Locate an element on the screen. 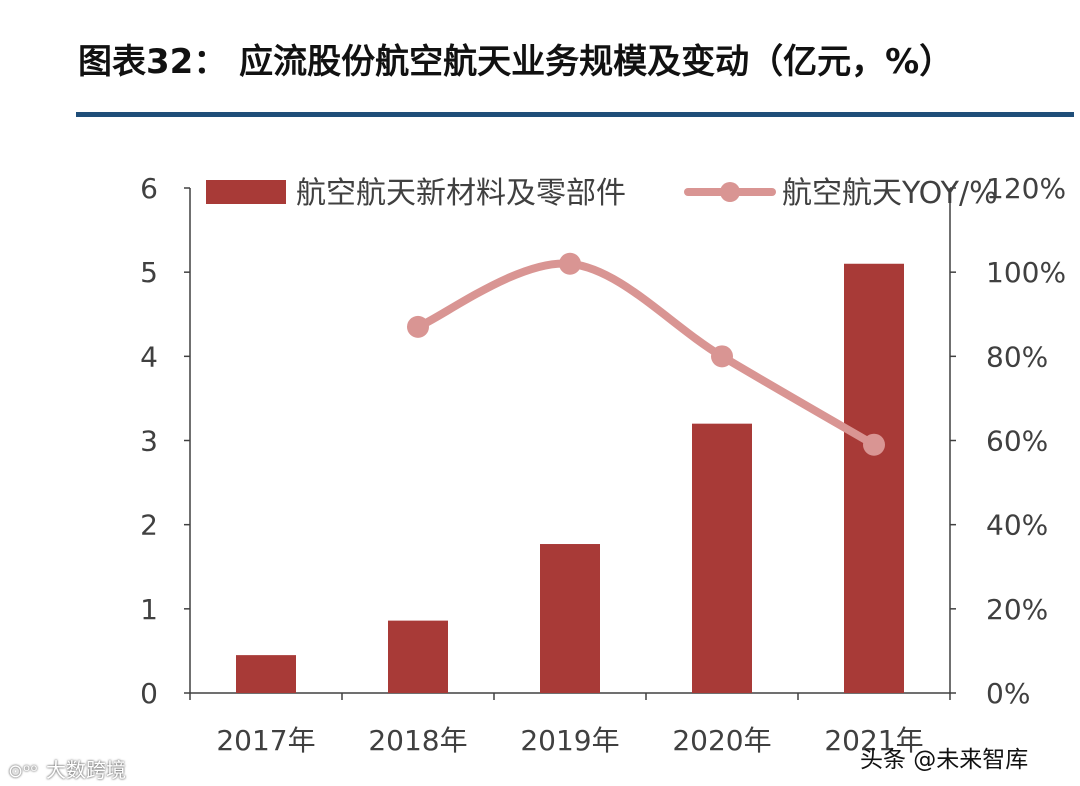  title-rule is located at coordinates (575, 114).